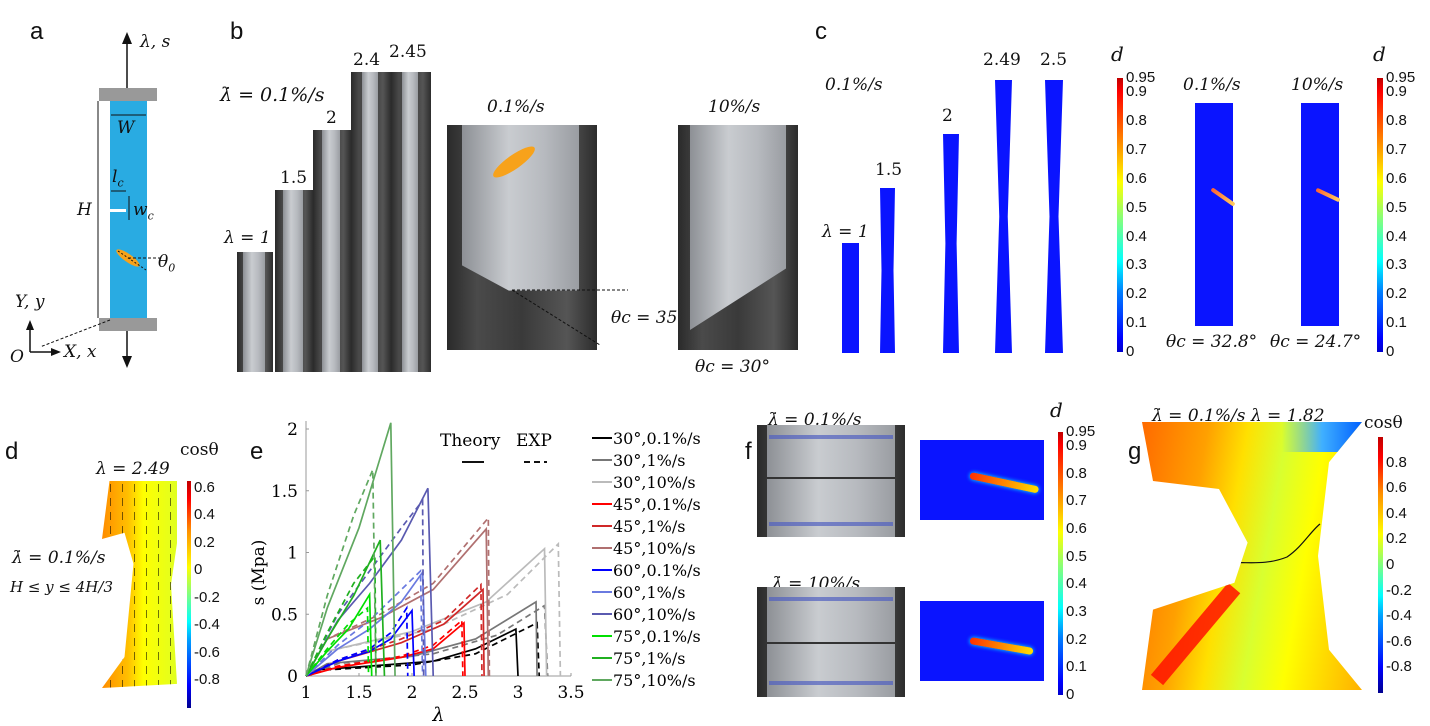 Image resolution: width=1430 pixels, height=726 pixels. What do you see at coordinates (247, 238) in the screenshot?
I see `stretch-label-1: λ = 1` at bounding box center [247, 238].